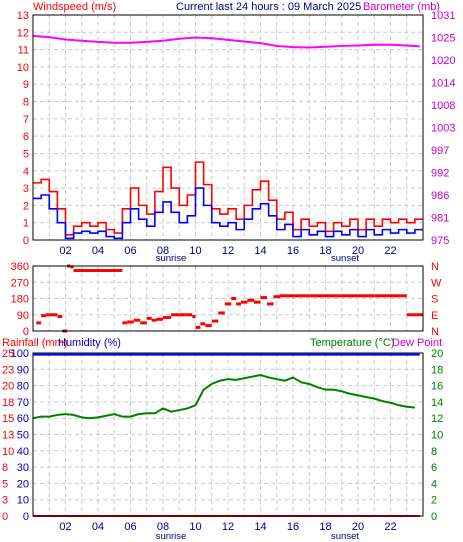 This screenshot has height=542, width=463. Describe the element at coordinates (437, 354) in the screenshot. I see `temp-right-tick: 20` at that location.